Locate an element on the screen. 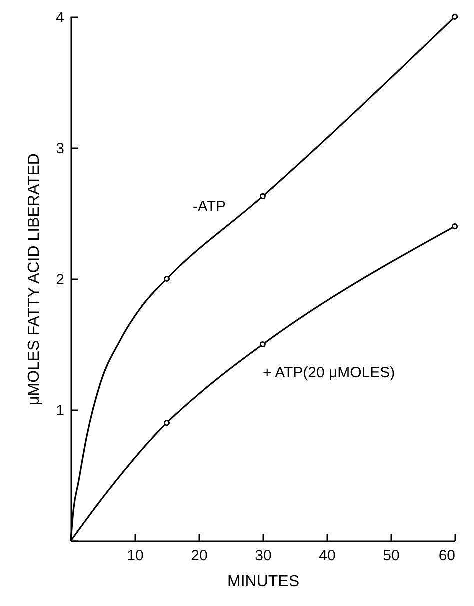 The image size is (474, 606). x-tick-label: 20 is located at coordinates (199, 556).